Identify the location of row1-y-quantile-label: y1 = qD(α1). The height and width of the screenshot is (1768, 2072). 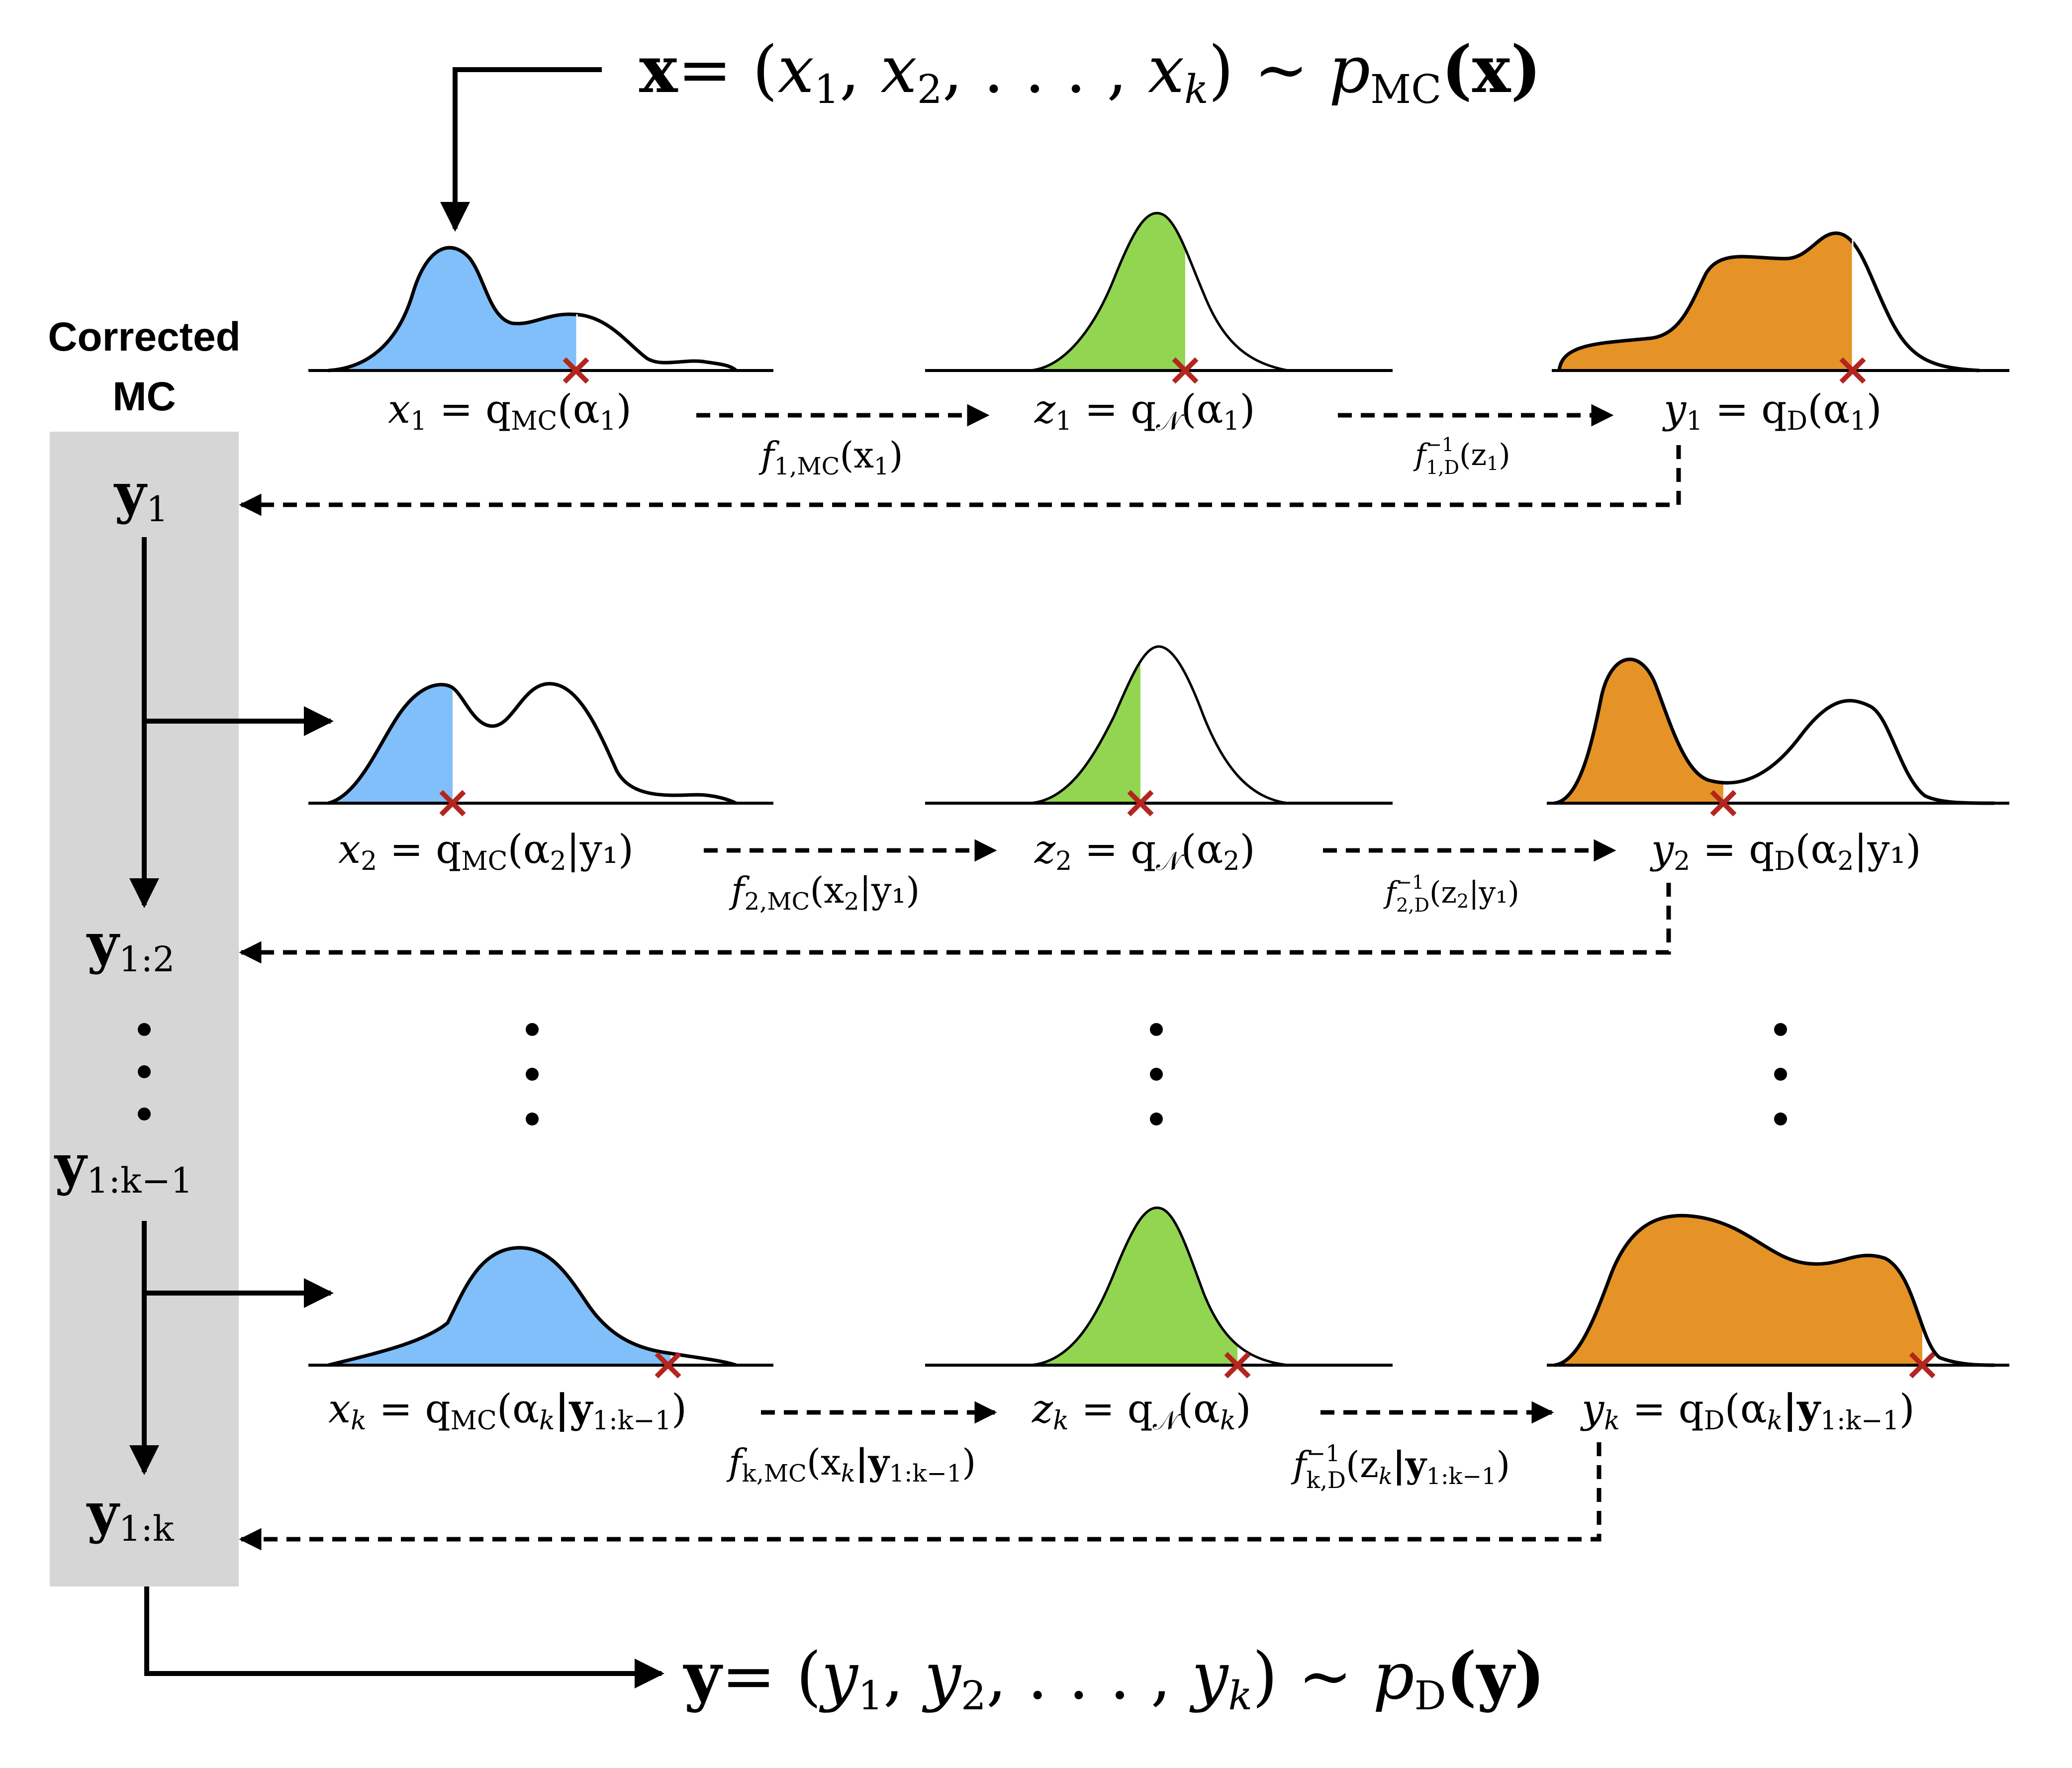
(1772, 411).